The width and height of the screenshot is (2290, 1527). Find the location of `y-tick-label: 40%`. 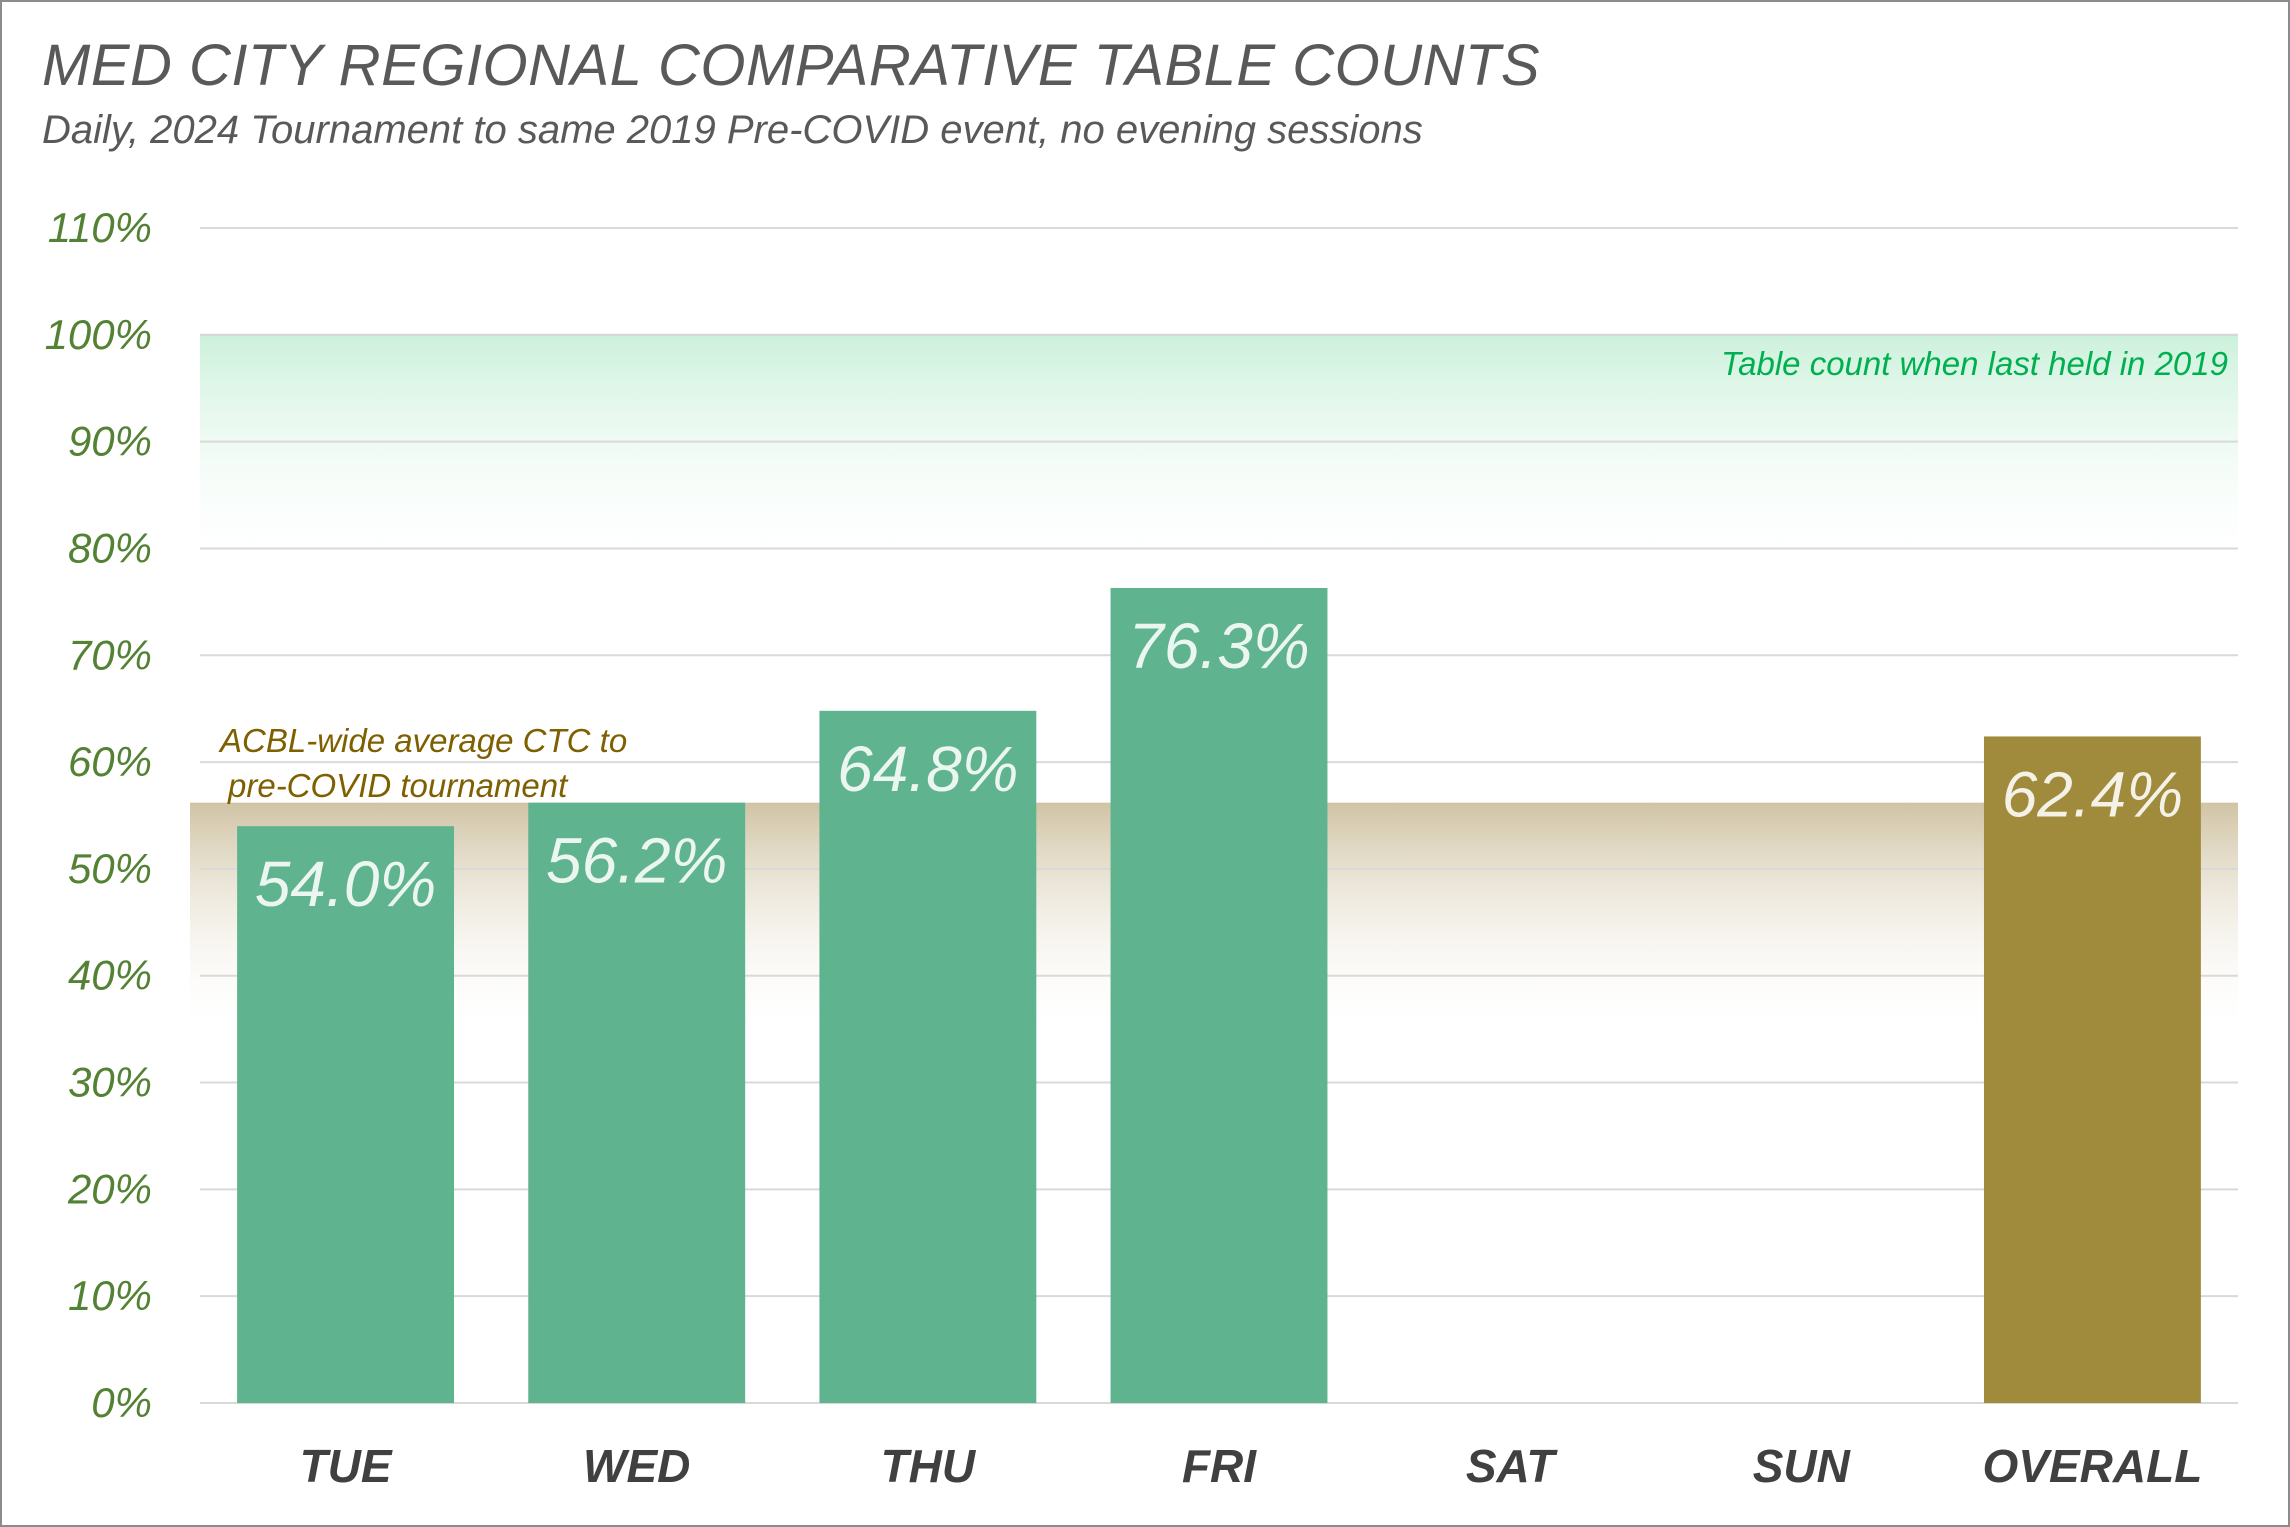

y-tick-label: 40% is located at coordinates (110, 975).